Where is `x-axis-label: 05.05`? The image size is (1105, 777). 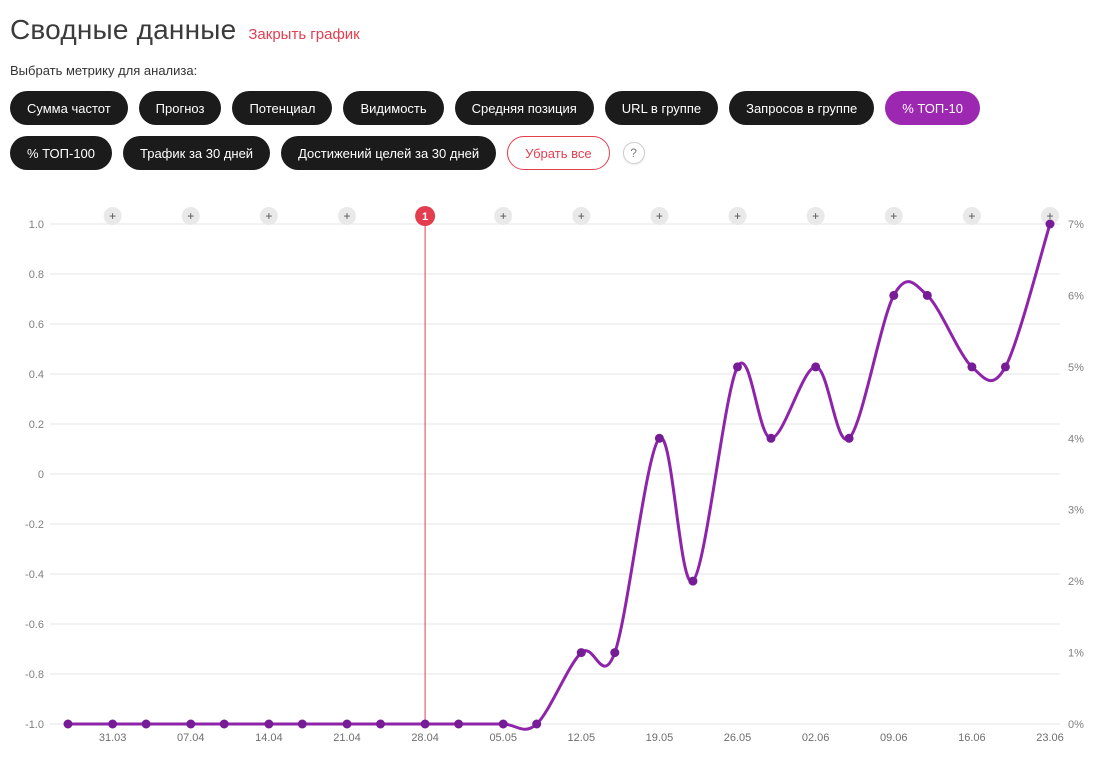
x-axis-label: 05.05 is located at coordinates (503, 738).